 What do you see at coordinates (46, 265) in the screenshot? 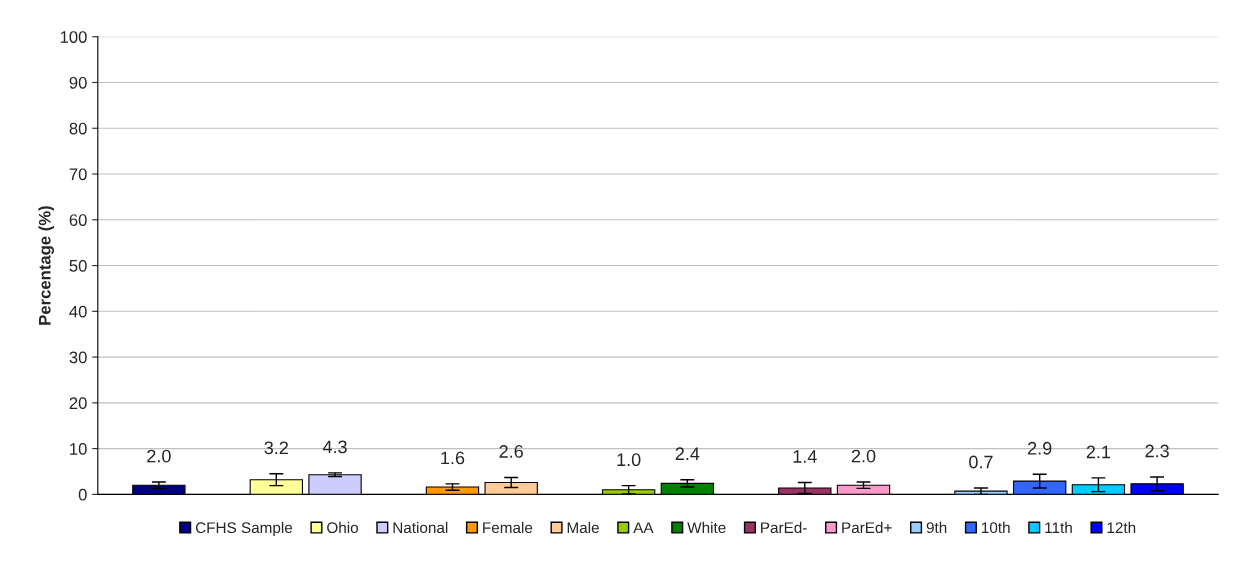
I see `y-axis-title: Percentage (%)` at bounding box center [46, 265].